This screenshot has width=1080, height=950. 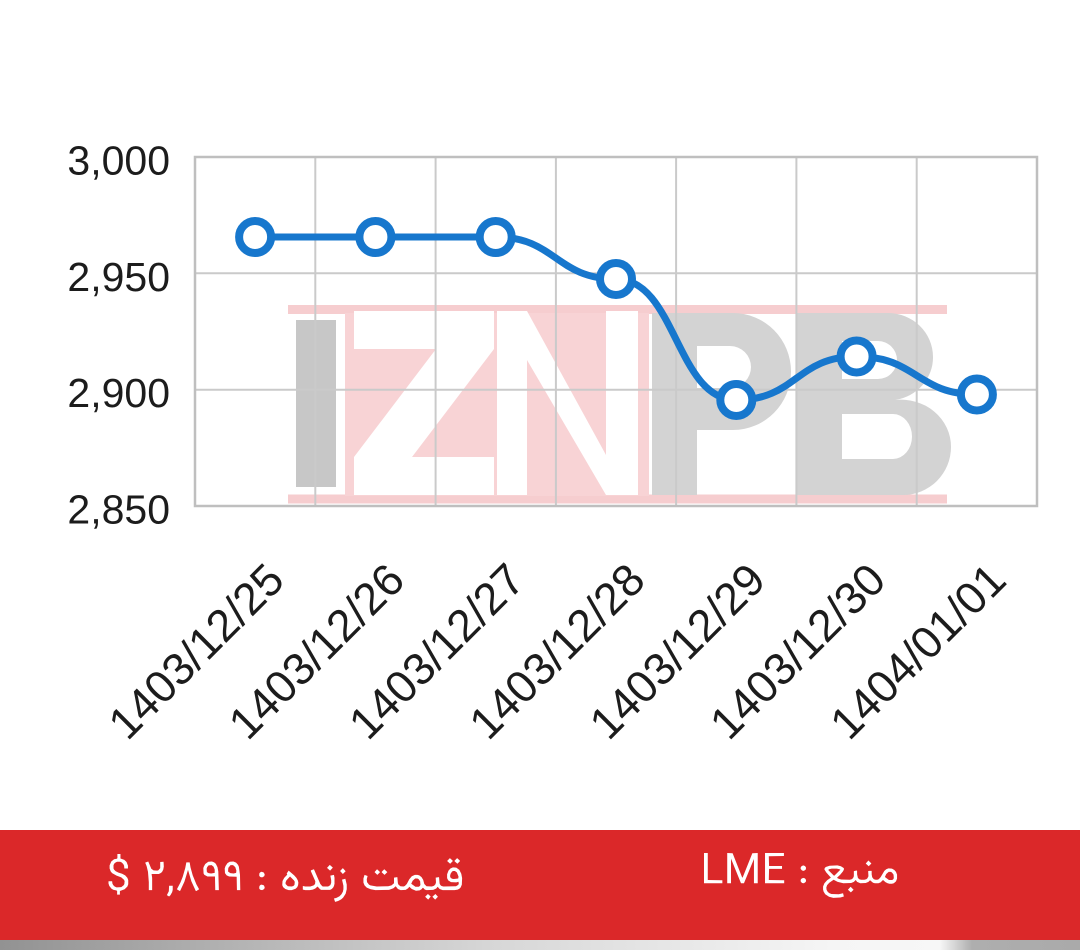 I want to click on svg-text: 2,850, so click(x=118, y=510).